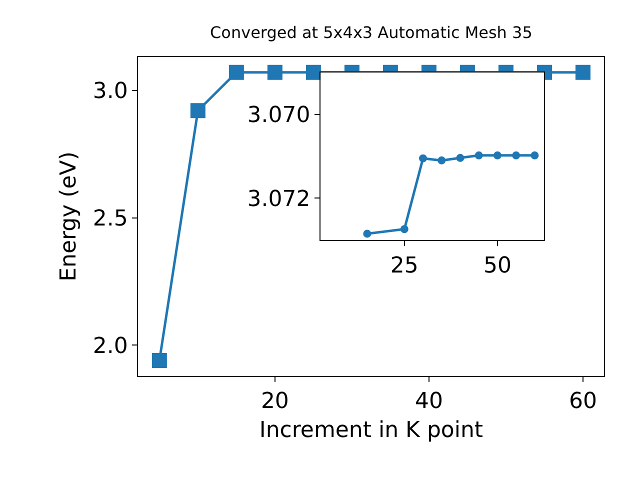 This screenshot has width=640, height=480. I want to click on x-tick-label: 60, so click(582, 401).